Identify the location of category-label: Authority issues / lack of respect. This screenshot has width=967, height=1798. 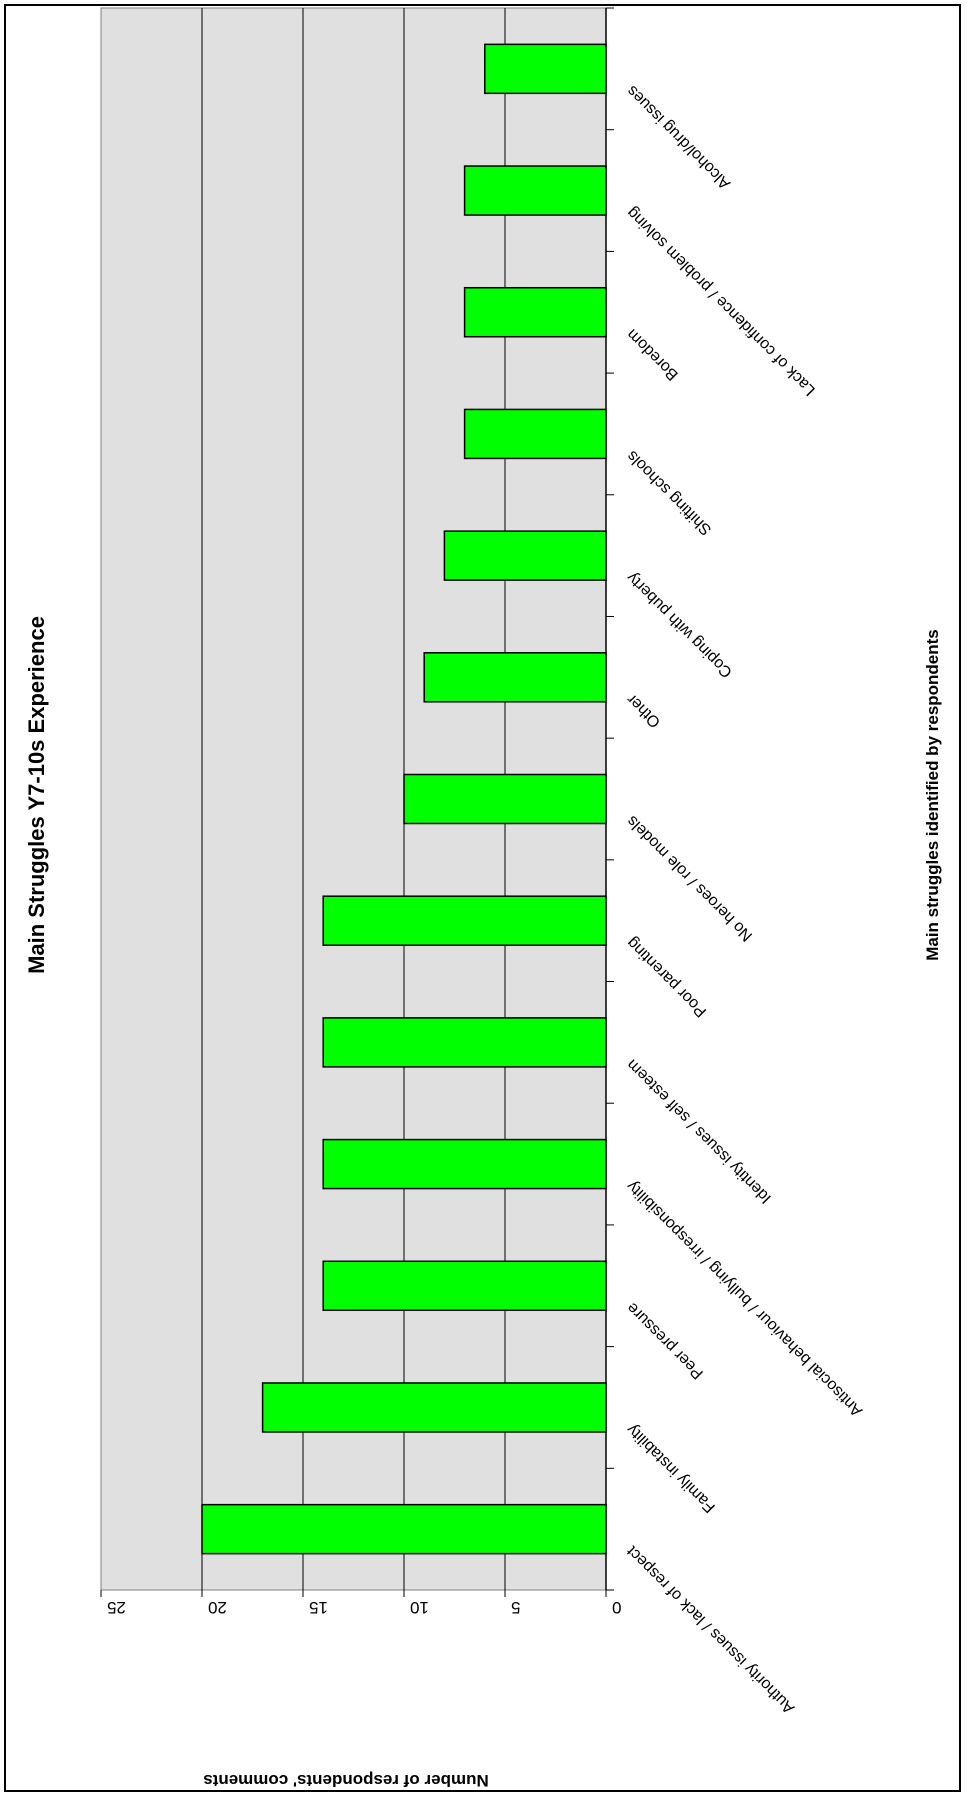
(710, 1629).